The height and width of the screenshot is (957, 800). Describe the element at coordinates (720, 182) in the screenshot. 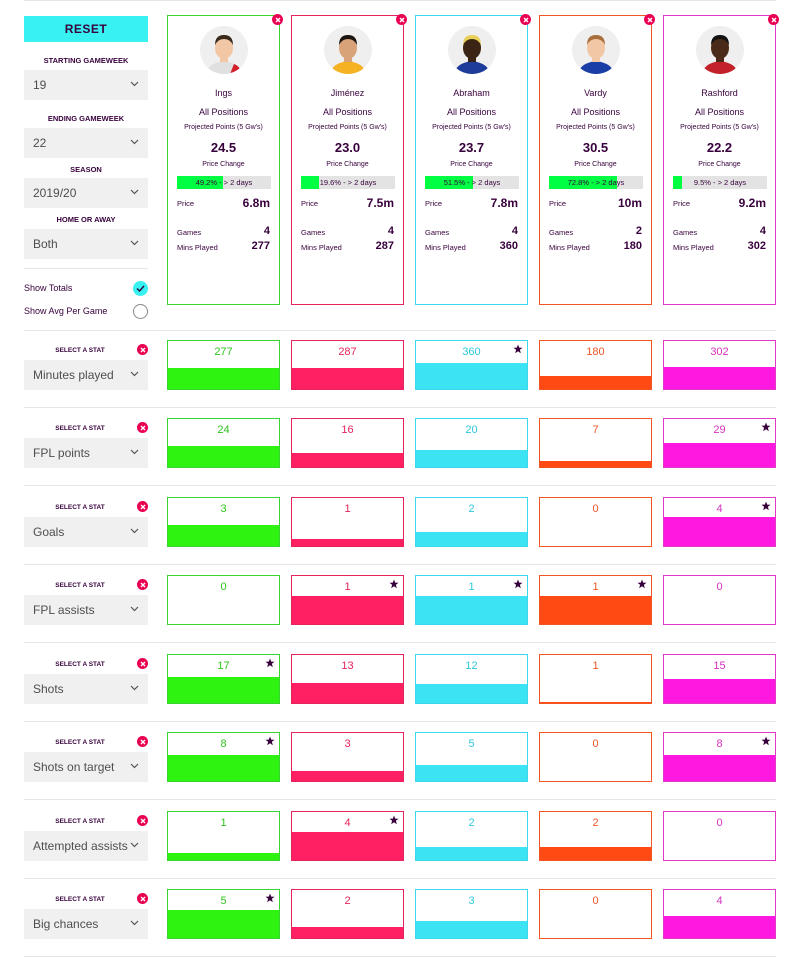

I see `price-change-text: 9.5% - > 2 days` at that location.